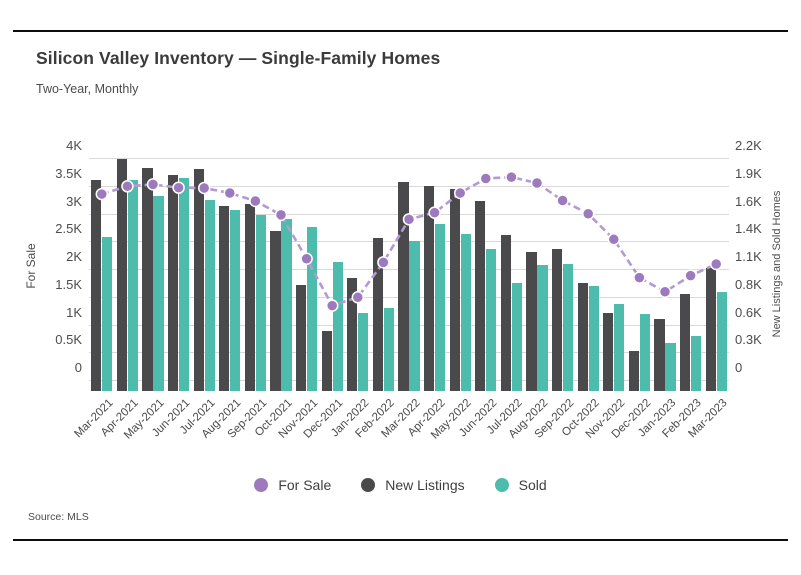  What do you see at coordinates (748, 229) in the screenshot?
I see `y-tick-right: 1.4K` at bounding box center [748, 229].